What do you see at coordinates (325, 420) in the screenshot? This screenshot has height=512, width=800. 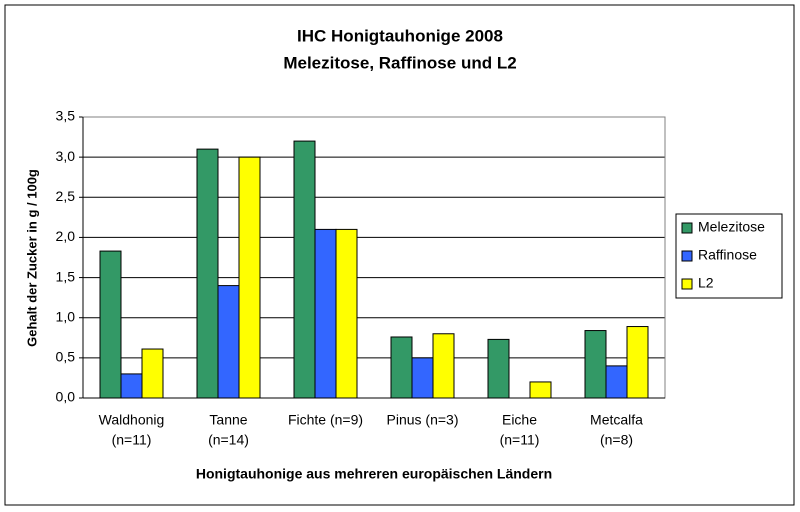 I see `x-tick-label: Fichte (n=9)` at bounding box center [325, 420].